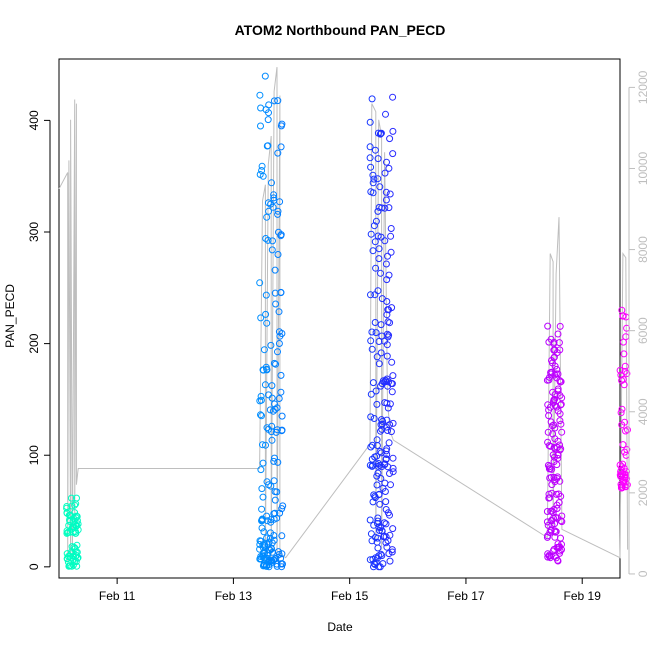 The width and height of the screenshot is (650, 650). Describe the element at coordinates (34, 343) in the screenshot. I see `y-tick-label: 200` at that location.